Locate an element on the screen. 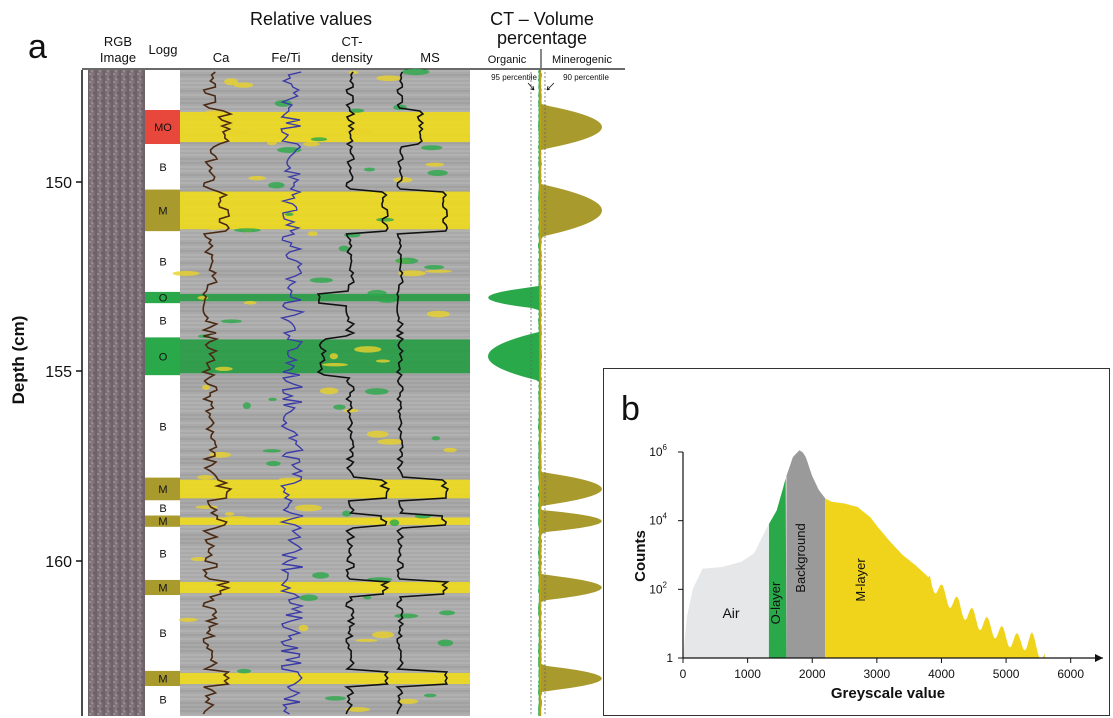 The width and height of the screenshot is (1113, 718). region-label-m-layer: M-layer is located at coordinates (860, 580).